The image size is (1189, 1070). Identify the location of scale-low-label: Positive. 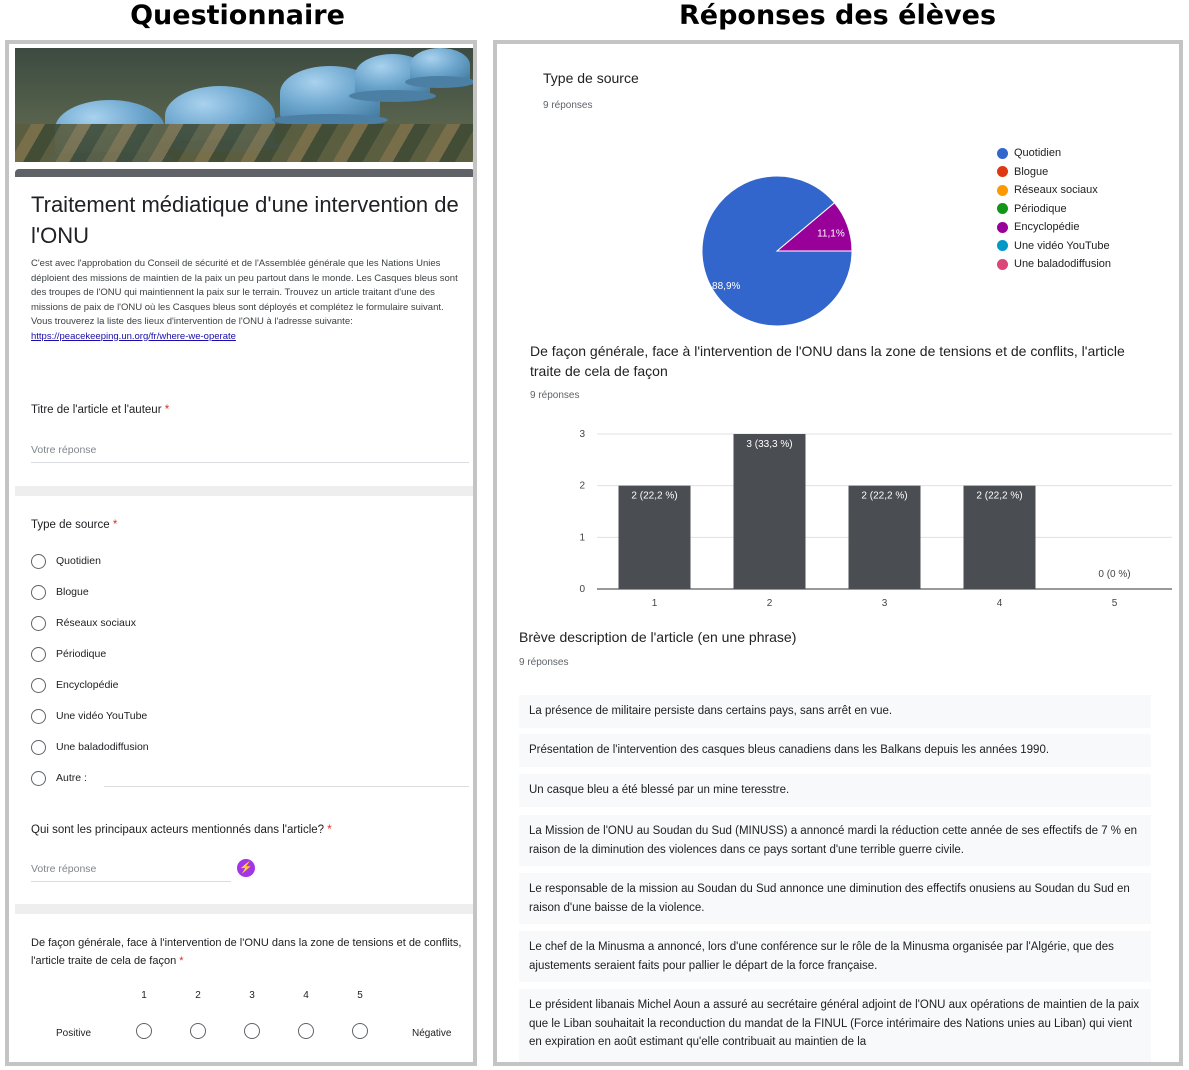
(74, 1033).